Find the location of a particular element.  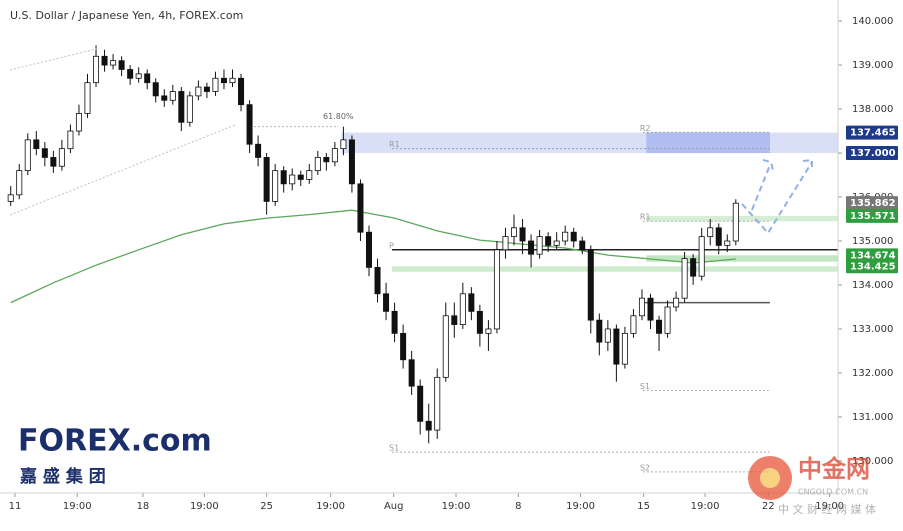

y-tick-label: 131.000 is located at coordinates (872, 417).